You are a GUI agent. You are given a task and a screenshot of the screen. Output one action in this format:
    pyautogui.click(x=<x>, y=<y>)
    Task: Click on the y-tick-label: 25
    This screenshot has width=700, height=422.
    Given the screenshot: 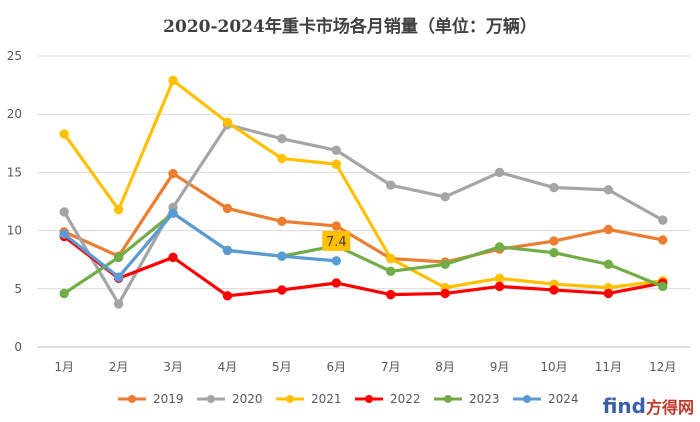 What is the action you would take?
    pyautogui.click(x=14, y=56)
    